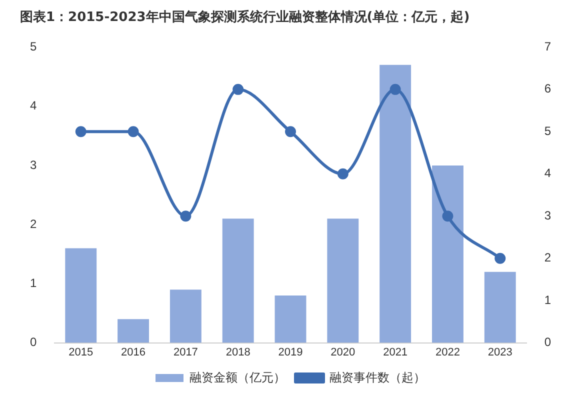 The width and height of the screenshot is (581, 400). I want to click on y-tick-label: 0, so click(33, 342).